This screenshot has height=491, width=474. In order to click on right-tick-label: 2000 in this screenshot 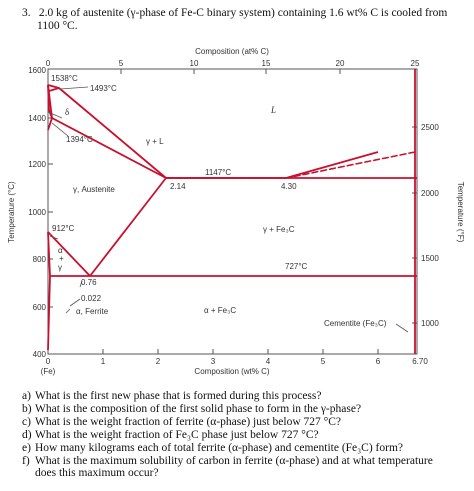, I will do `click(430, 193)`.